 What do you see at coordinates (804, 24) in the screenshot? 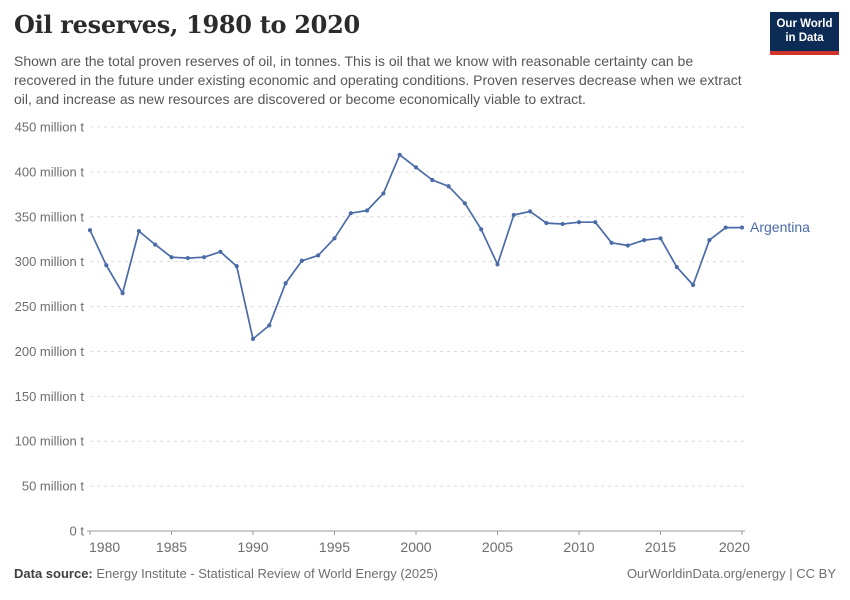
I see `owid-logo-line1: Our World` at bounding box center [804, 24].